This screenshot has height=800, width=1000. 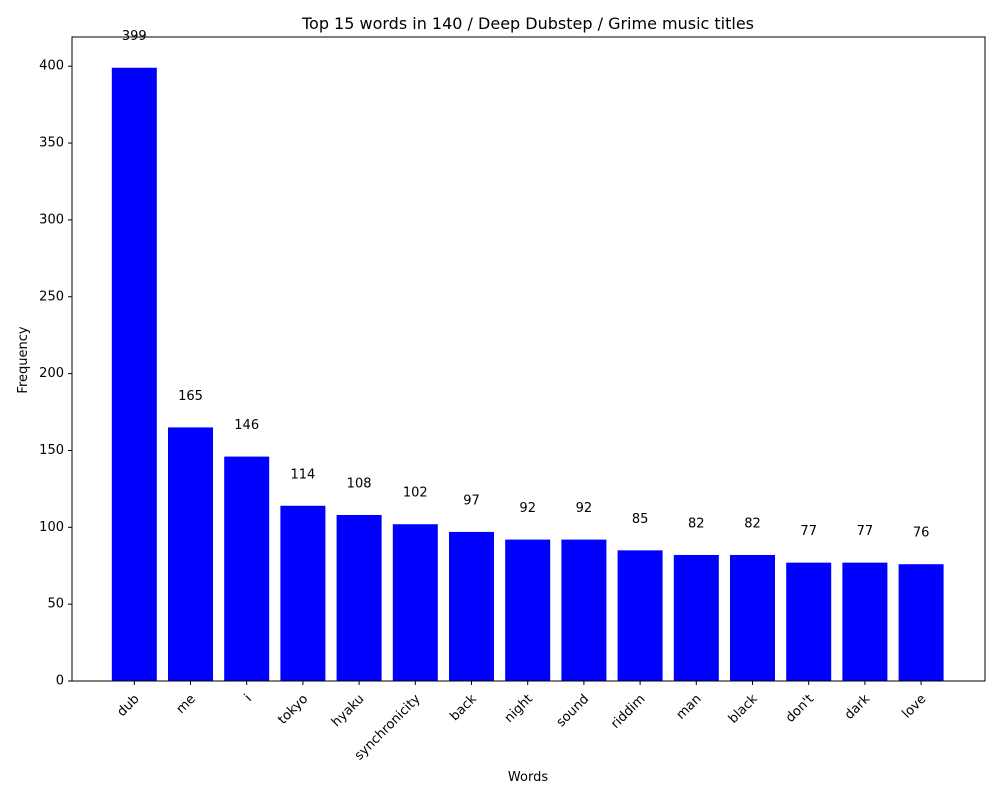 I want to click on data-label-synchronicity: 102, so click(x=415, y=493).